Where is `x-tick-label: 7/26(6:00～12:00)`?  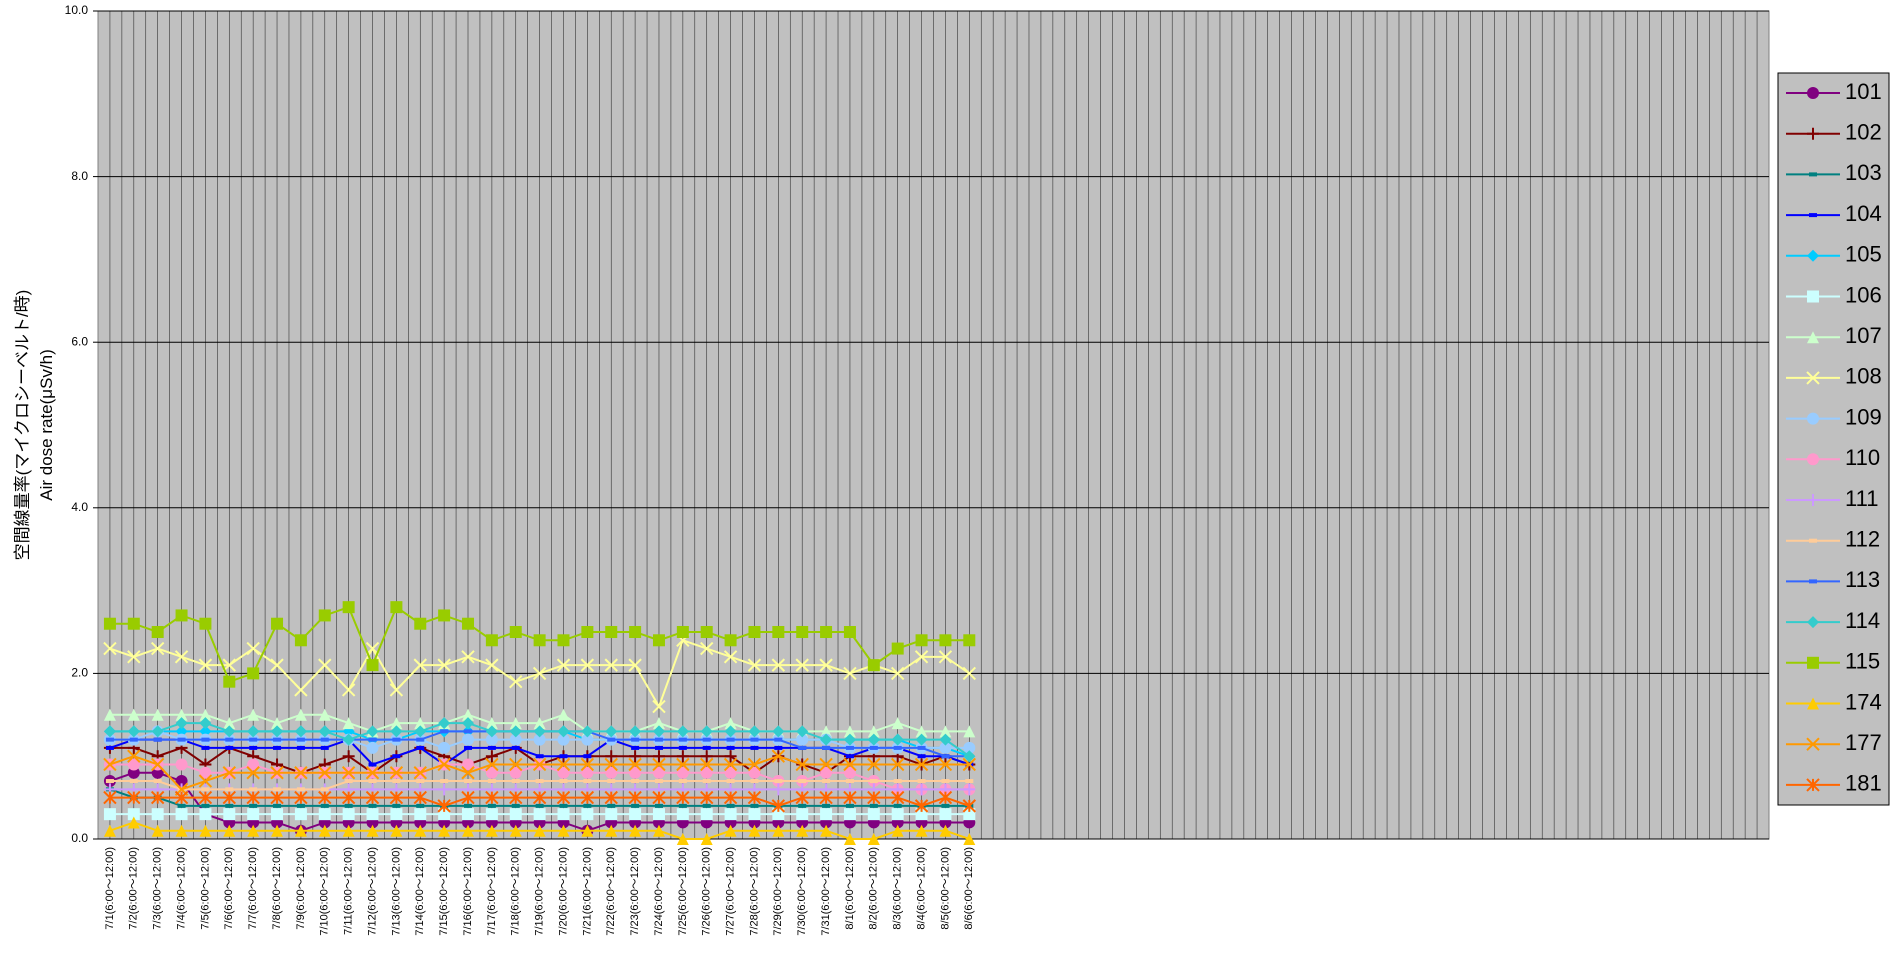
x-tick-label: 7/26(6:00～12:00) is located at coordinates (707, 891).